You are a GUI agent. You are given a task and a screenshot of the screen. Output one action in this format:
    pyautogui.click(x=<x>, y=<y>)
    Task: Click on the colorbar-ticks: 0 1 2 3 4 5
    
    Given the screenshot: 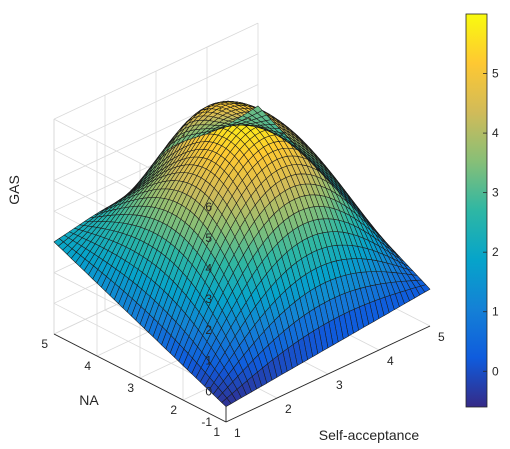 What is the action you would take?
    pyautogui.click(x=491, y=222)
    